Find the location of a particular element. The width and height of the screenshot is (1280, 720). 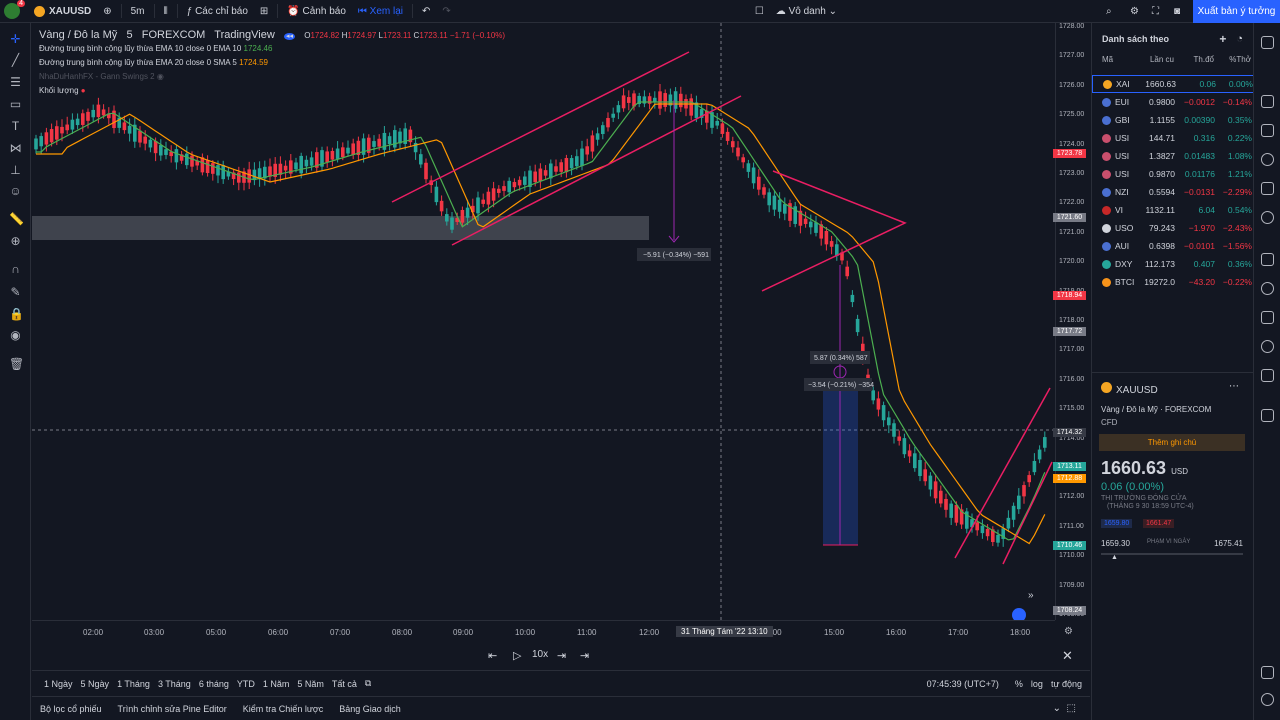

step-forward-icon: ⇥ is located at coordinates (562, 656).